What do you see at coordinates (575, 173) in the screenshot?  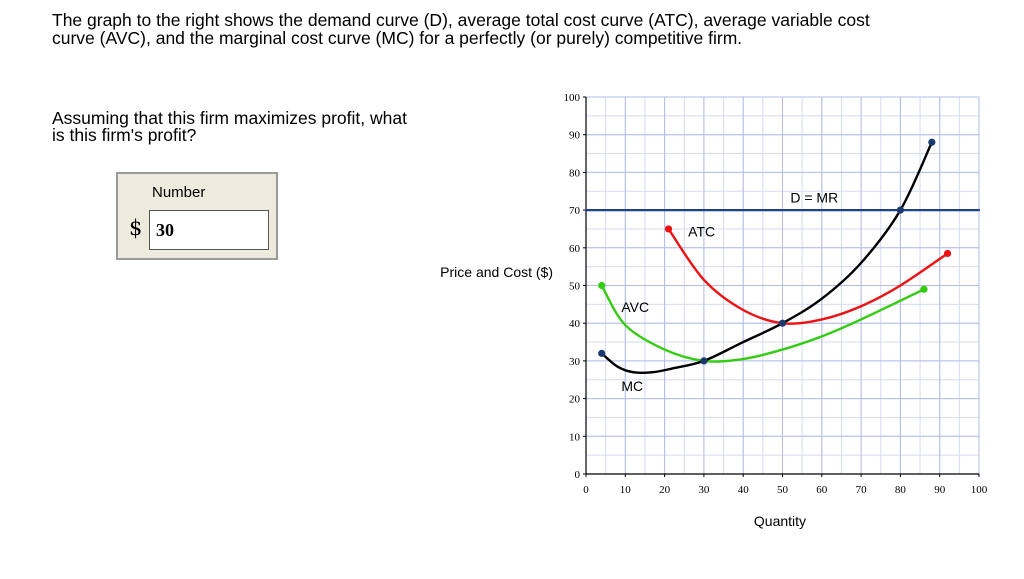 I see `y-tick-label: 80` at bounding box center [575, 173].